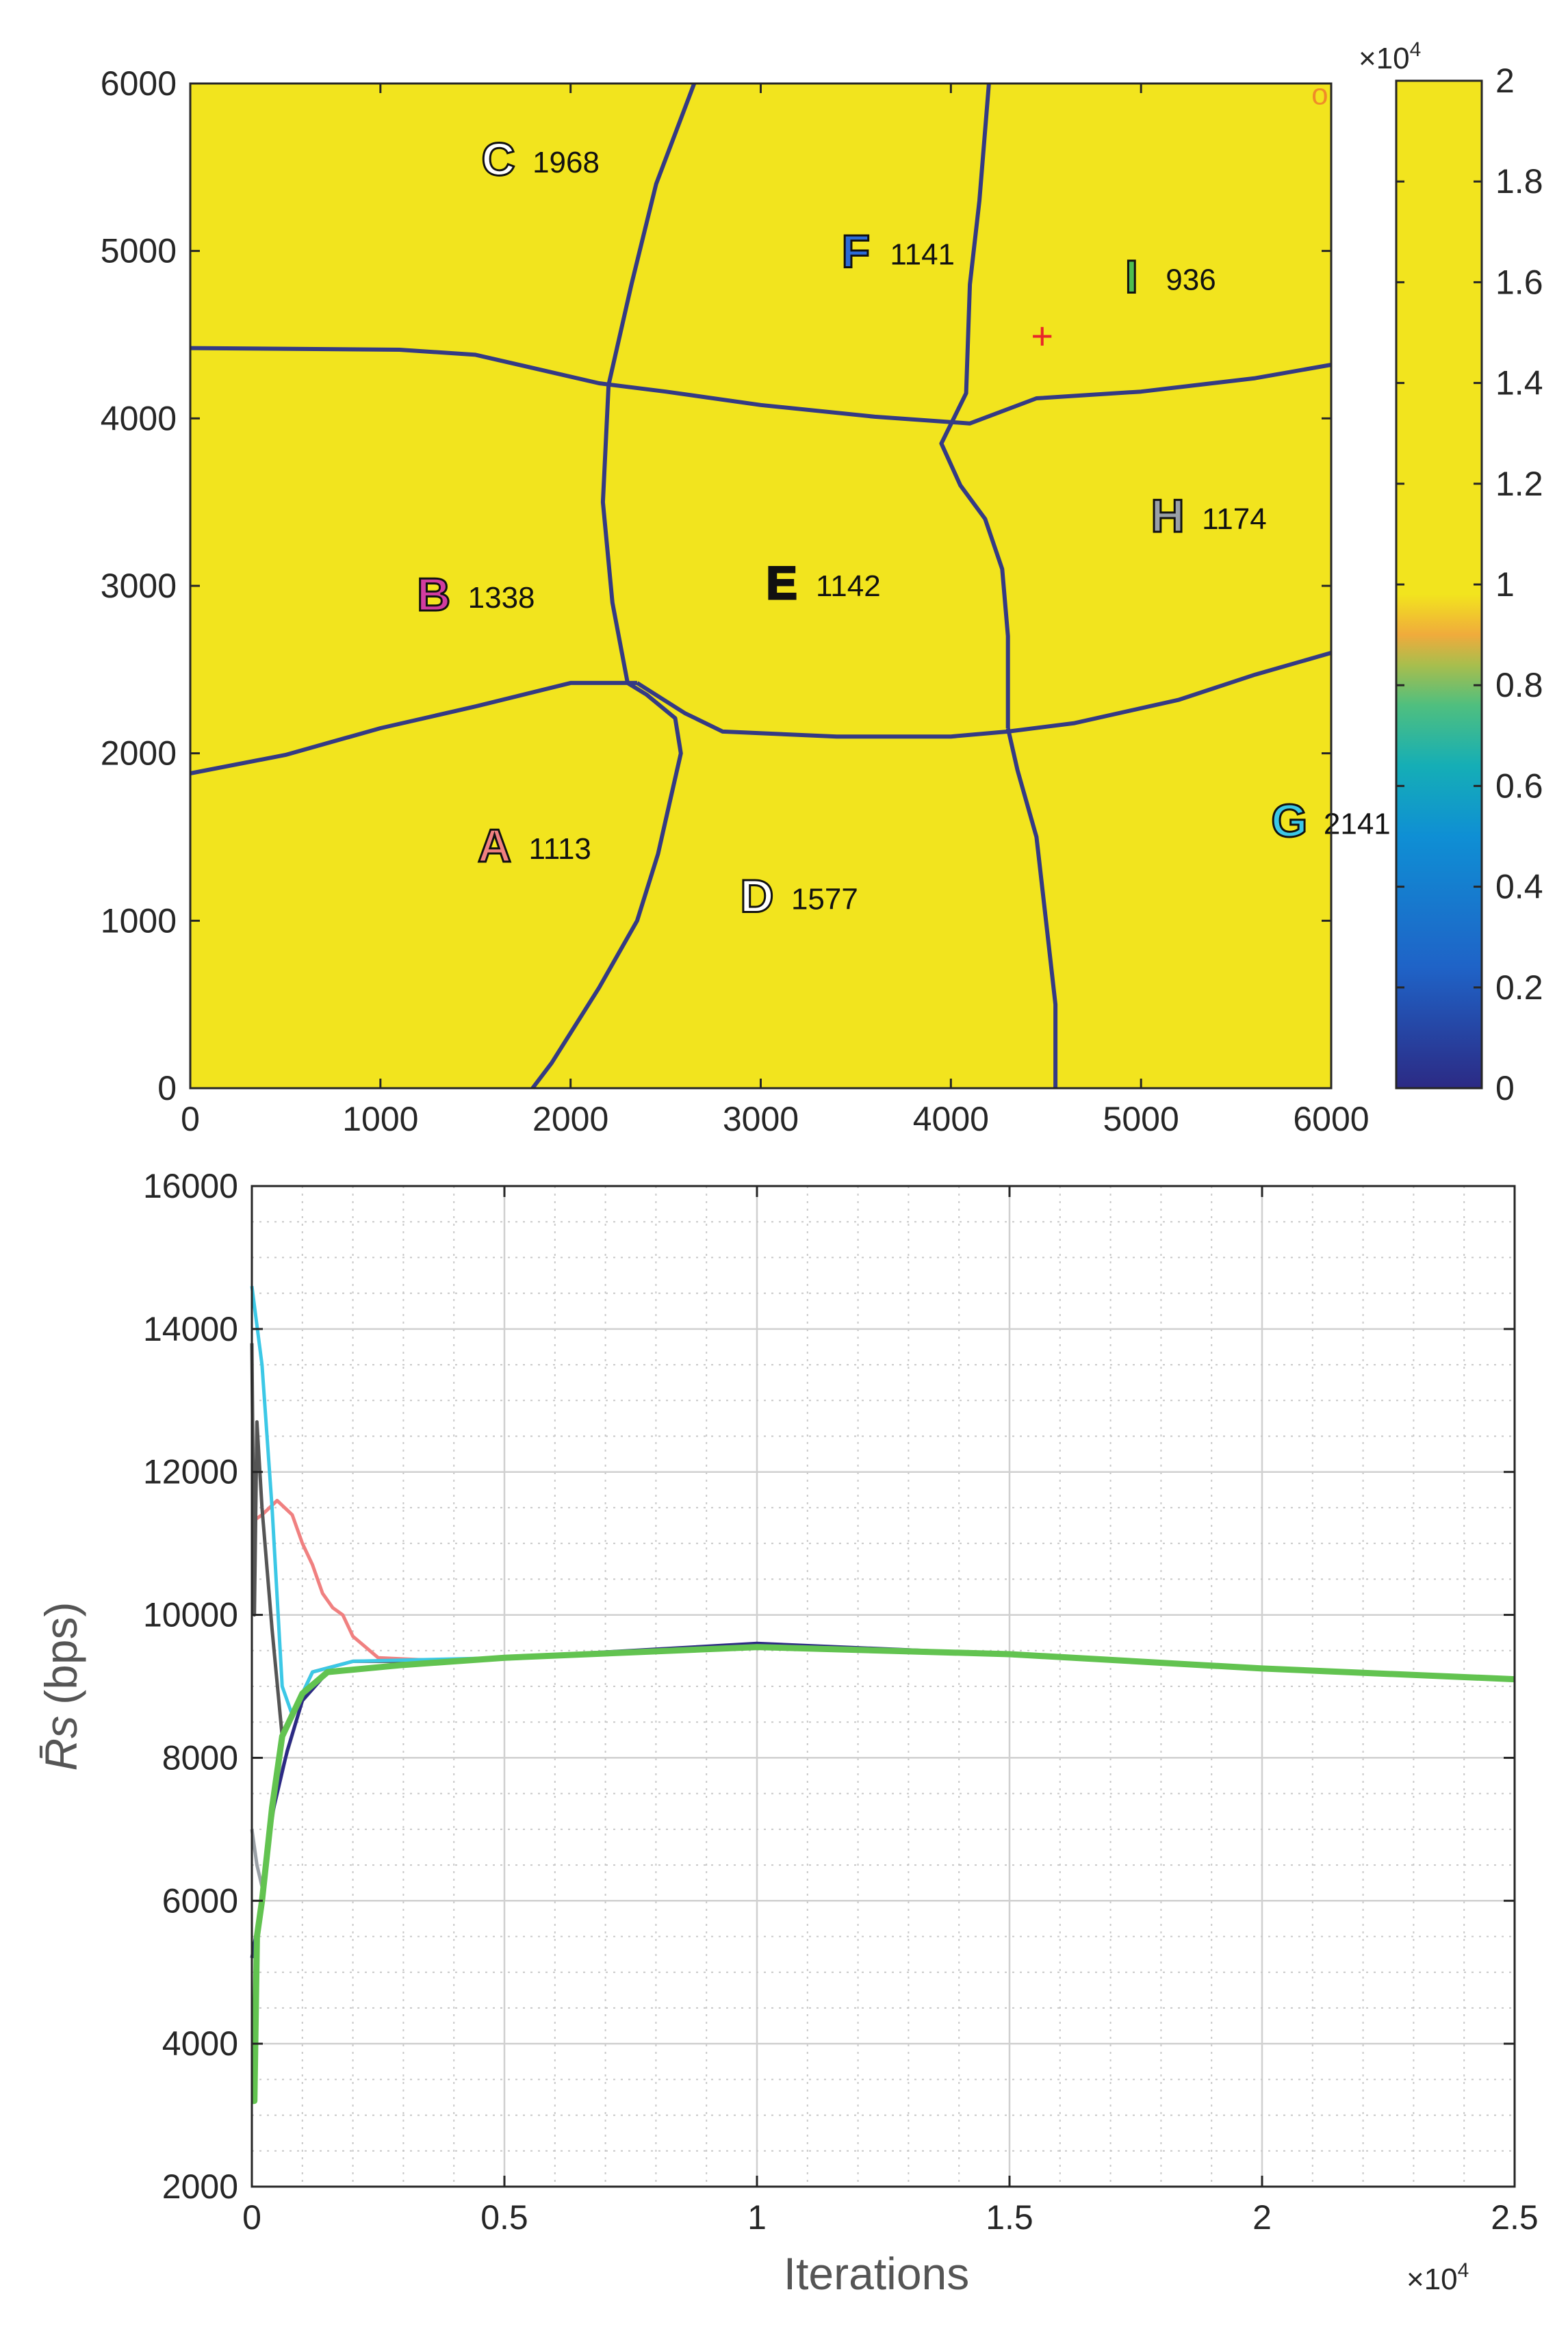 This screenshot has width=1568, height=2342. I want to click on region-letter: F, so click(856, 252).